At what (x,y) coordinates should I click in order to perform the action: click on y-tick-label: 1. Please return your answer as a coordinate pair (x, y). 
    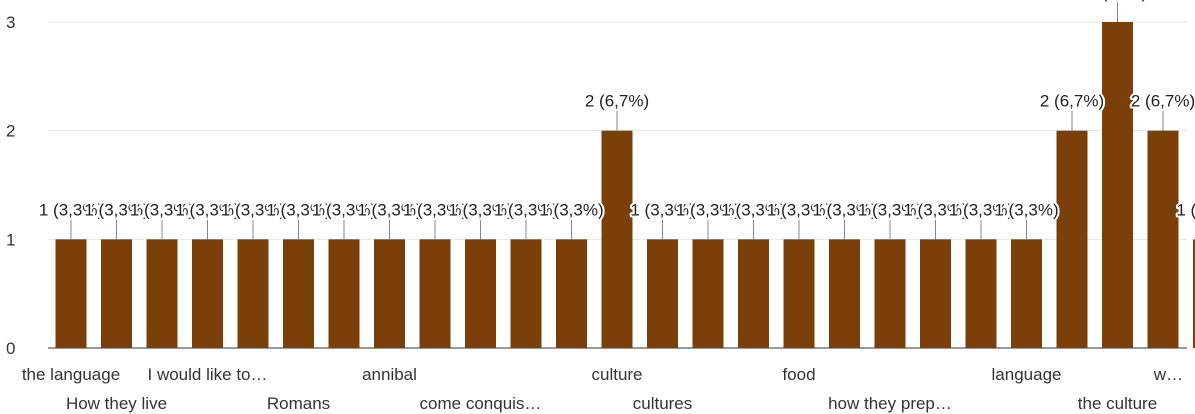
    Looking at the image, I should click on (10, 239).